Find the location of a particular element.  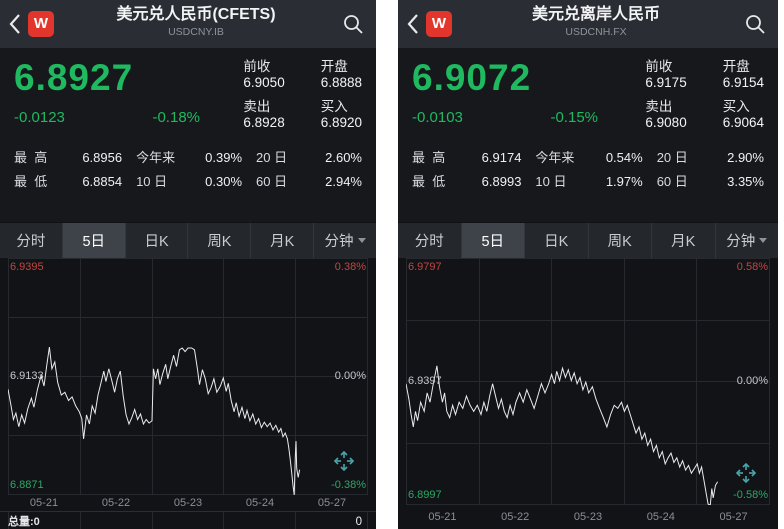

price-change-pct: -0.18% is located at coordinates (176, 117).